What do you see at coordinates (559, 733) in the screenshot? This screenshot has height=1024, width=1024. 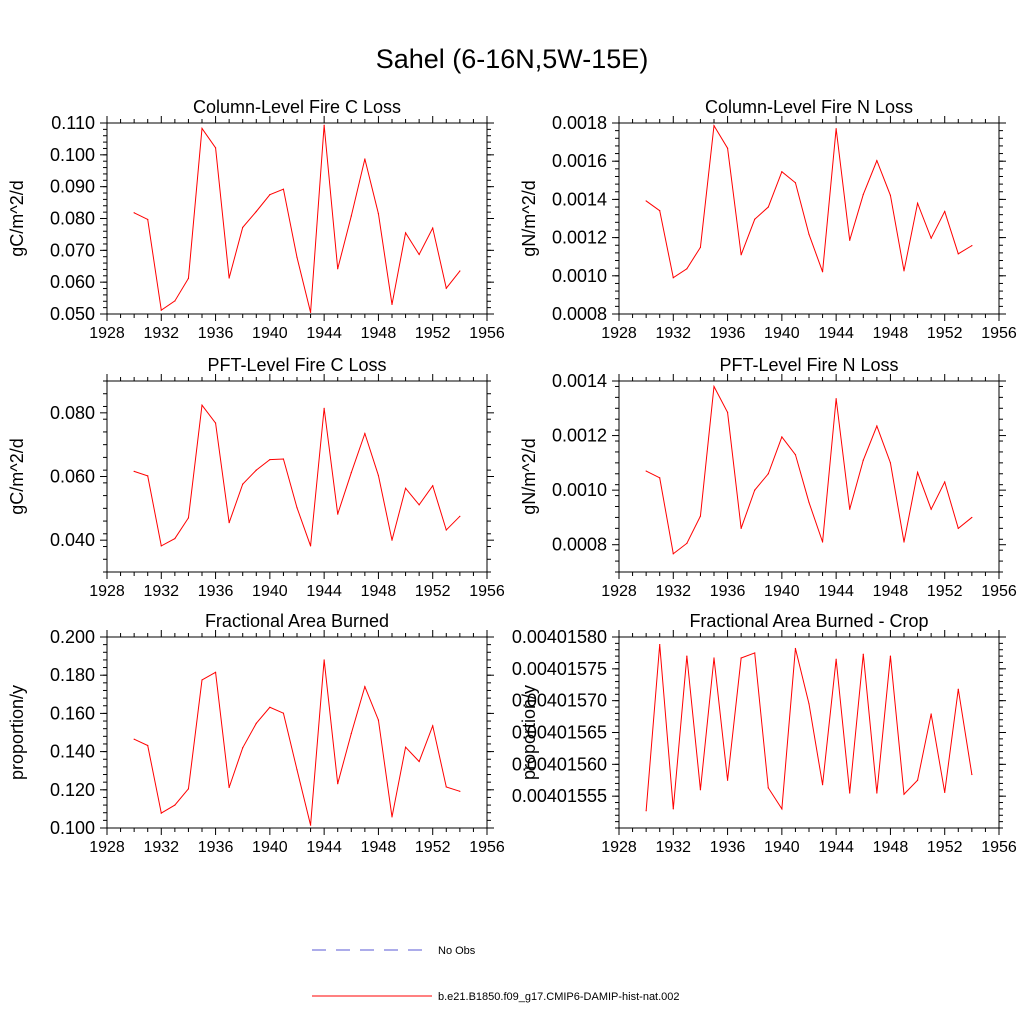 I see `y-tick-label: 0.00401565` at bounding box center [559, 733].